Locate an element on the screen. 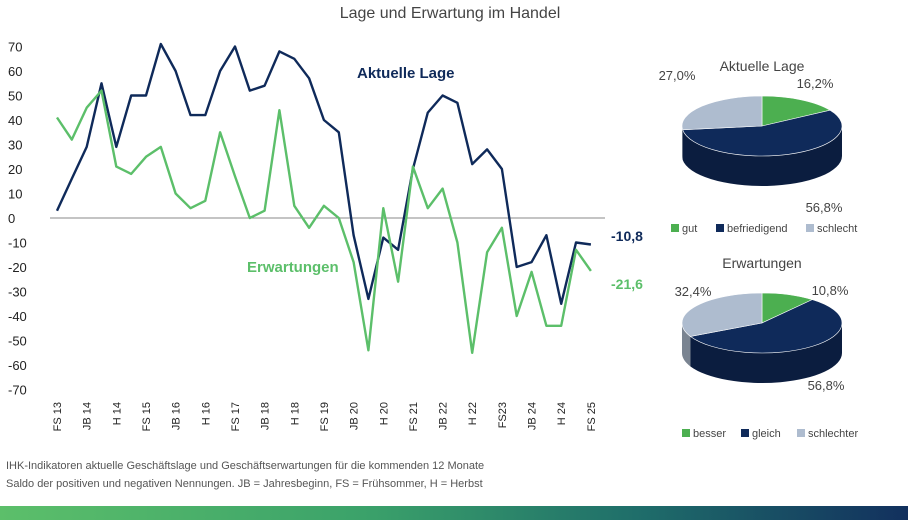 The image size is (908, 520). legend-label: schlechter is located at coordinates (833, 434).